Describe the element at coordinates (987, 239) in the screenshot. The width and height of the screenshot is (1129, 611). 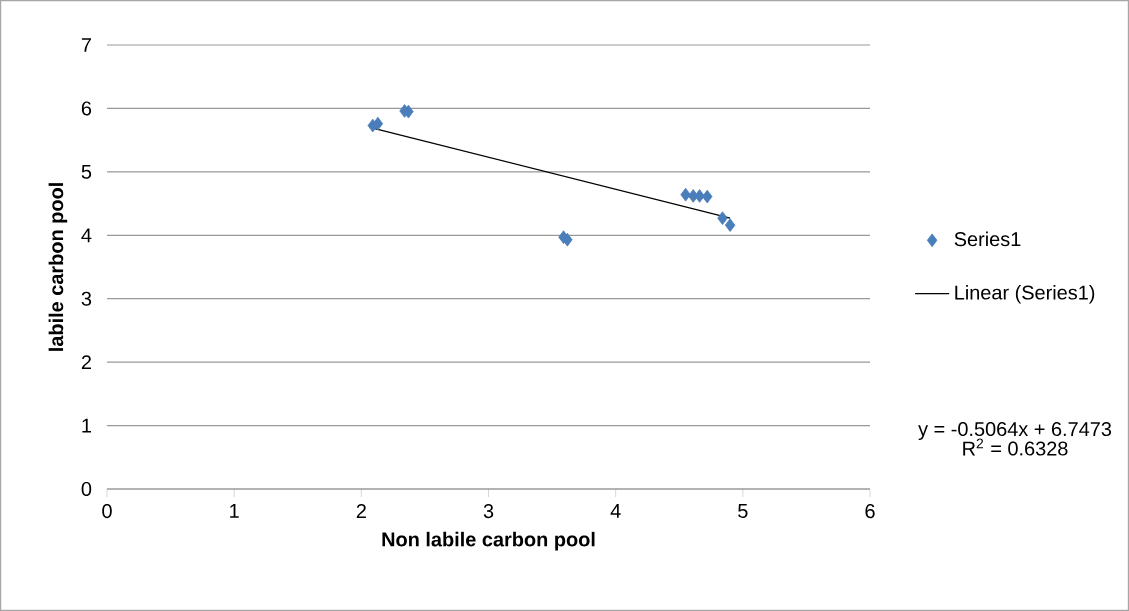
I see `legend-label: Series1` at that location.